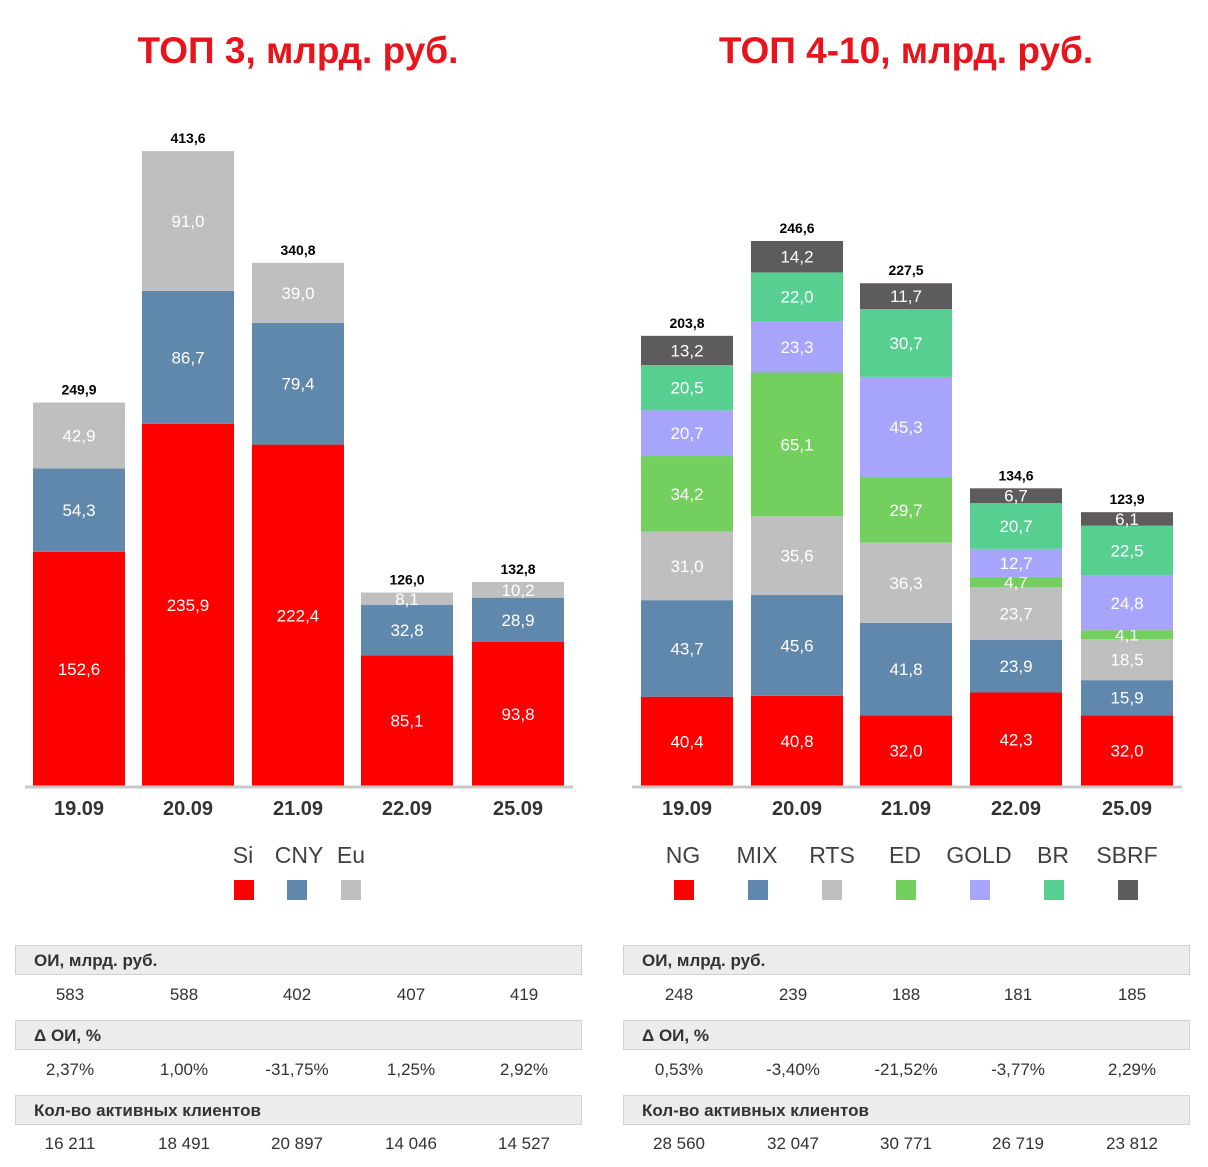  I want to click on data-label-si-1: 235,9, so click(188, 605).